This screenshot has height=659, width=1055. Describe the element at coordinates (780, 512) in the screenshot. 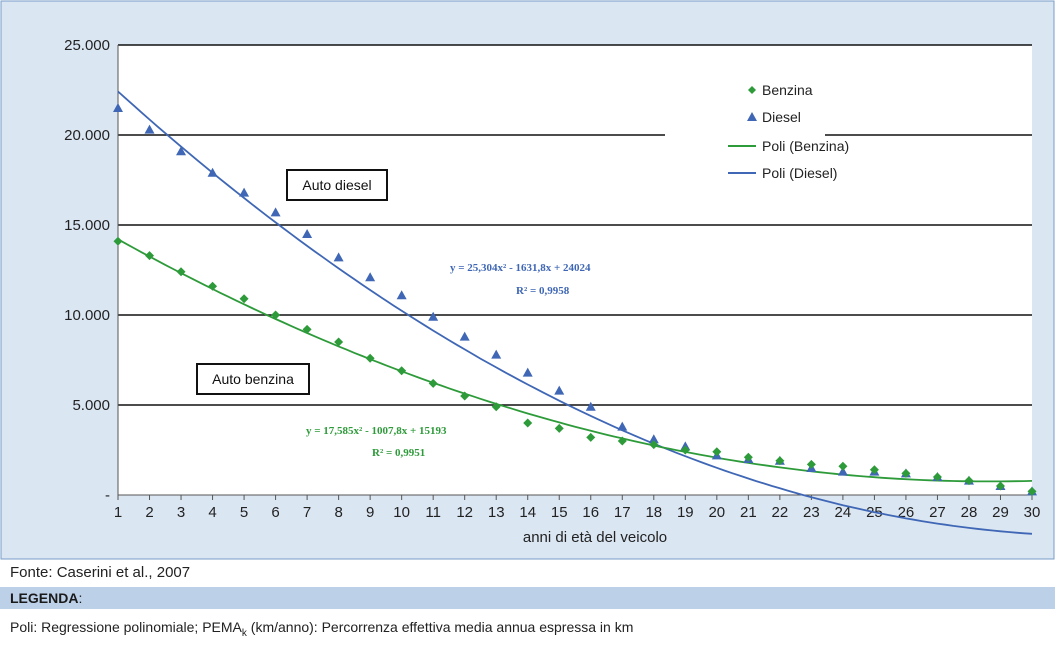

I see `x-tick-label: 22` at that location.